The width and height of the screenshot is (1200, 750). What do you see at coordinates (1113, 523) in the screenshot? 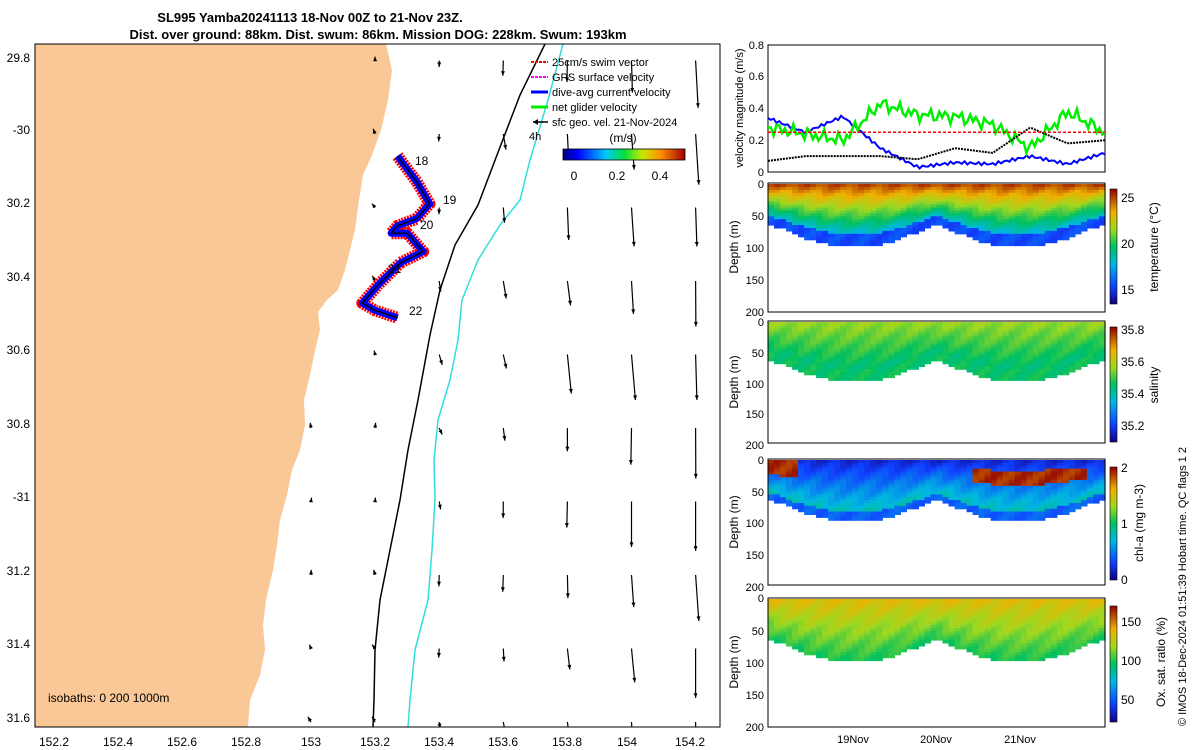
I see `chlorophyll-colorbar` at bounding box center [1113, 523].